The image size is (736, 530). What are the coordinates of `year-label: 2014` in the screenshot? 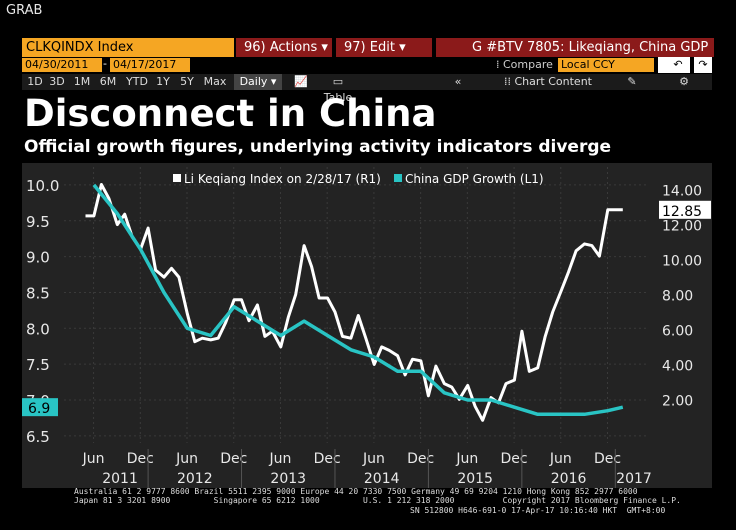 It's located at (382, 479).